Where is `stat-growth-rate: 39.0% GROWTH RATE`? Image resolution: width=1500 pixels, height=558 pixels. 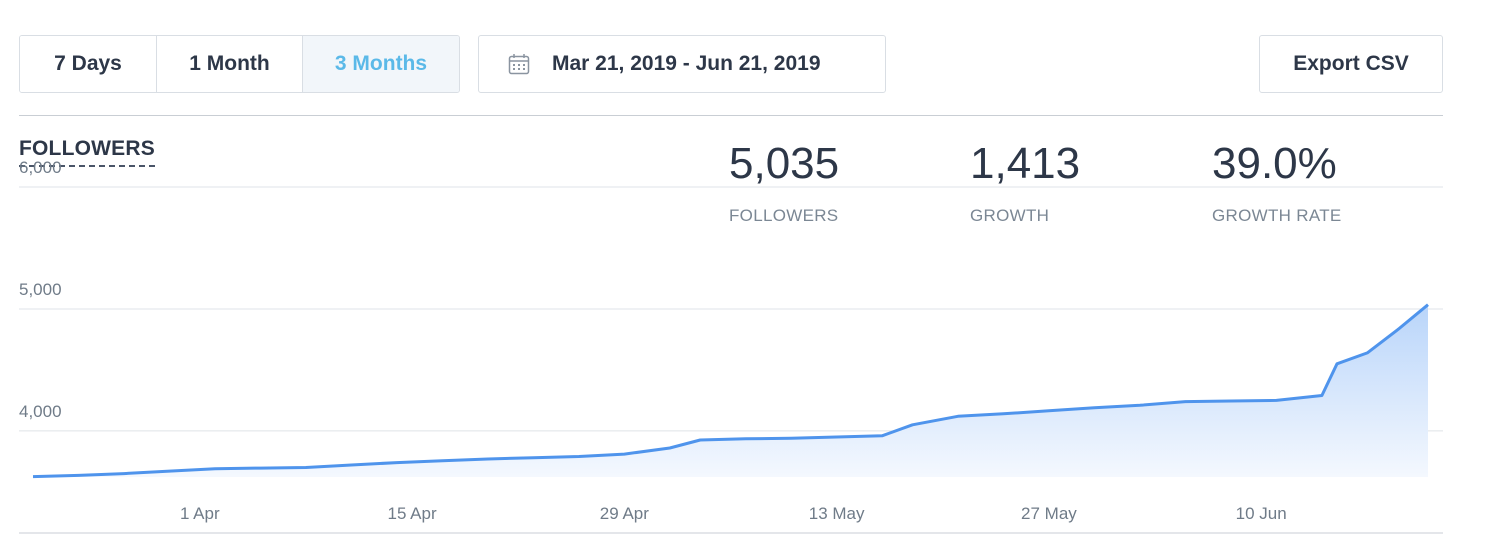
stat-growth-rate: 39.0% GROWTH RATE is located at coordinates (1277, 184).